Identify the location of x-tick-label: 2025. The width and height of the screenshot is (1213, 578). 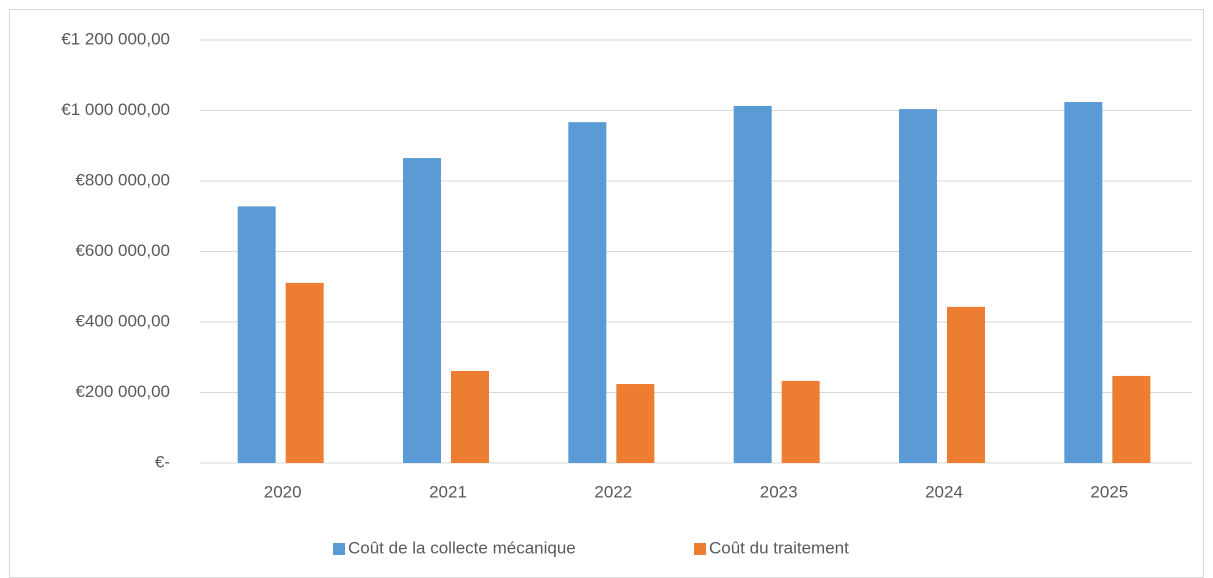
(1109, 491).